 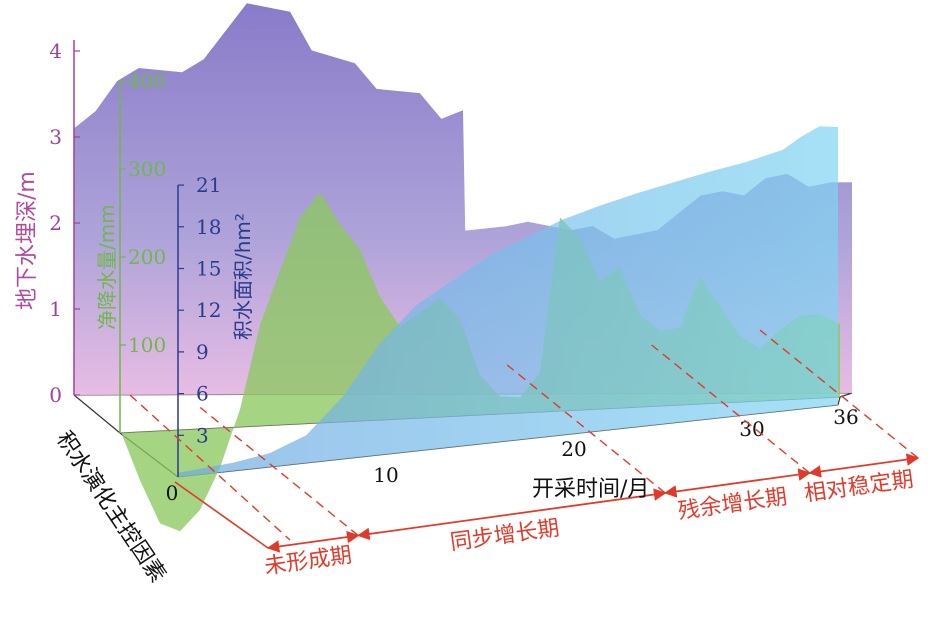 I want to click on rain-tick-label: 300, so click(x=147, y=169).